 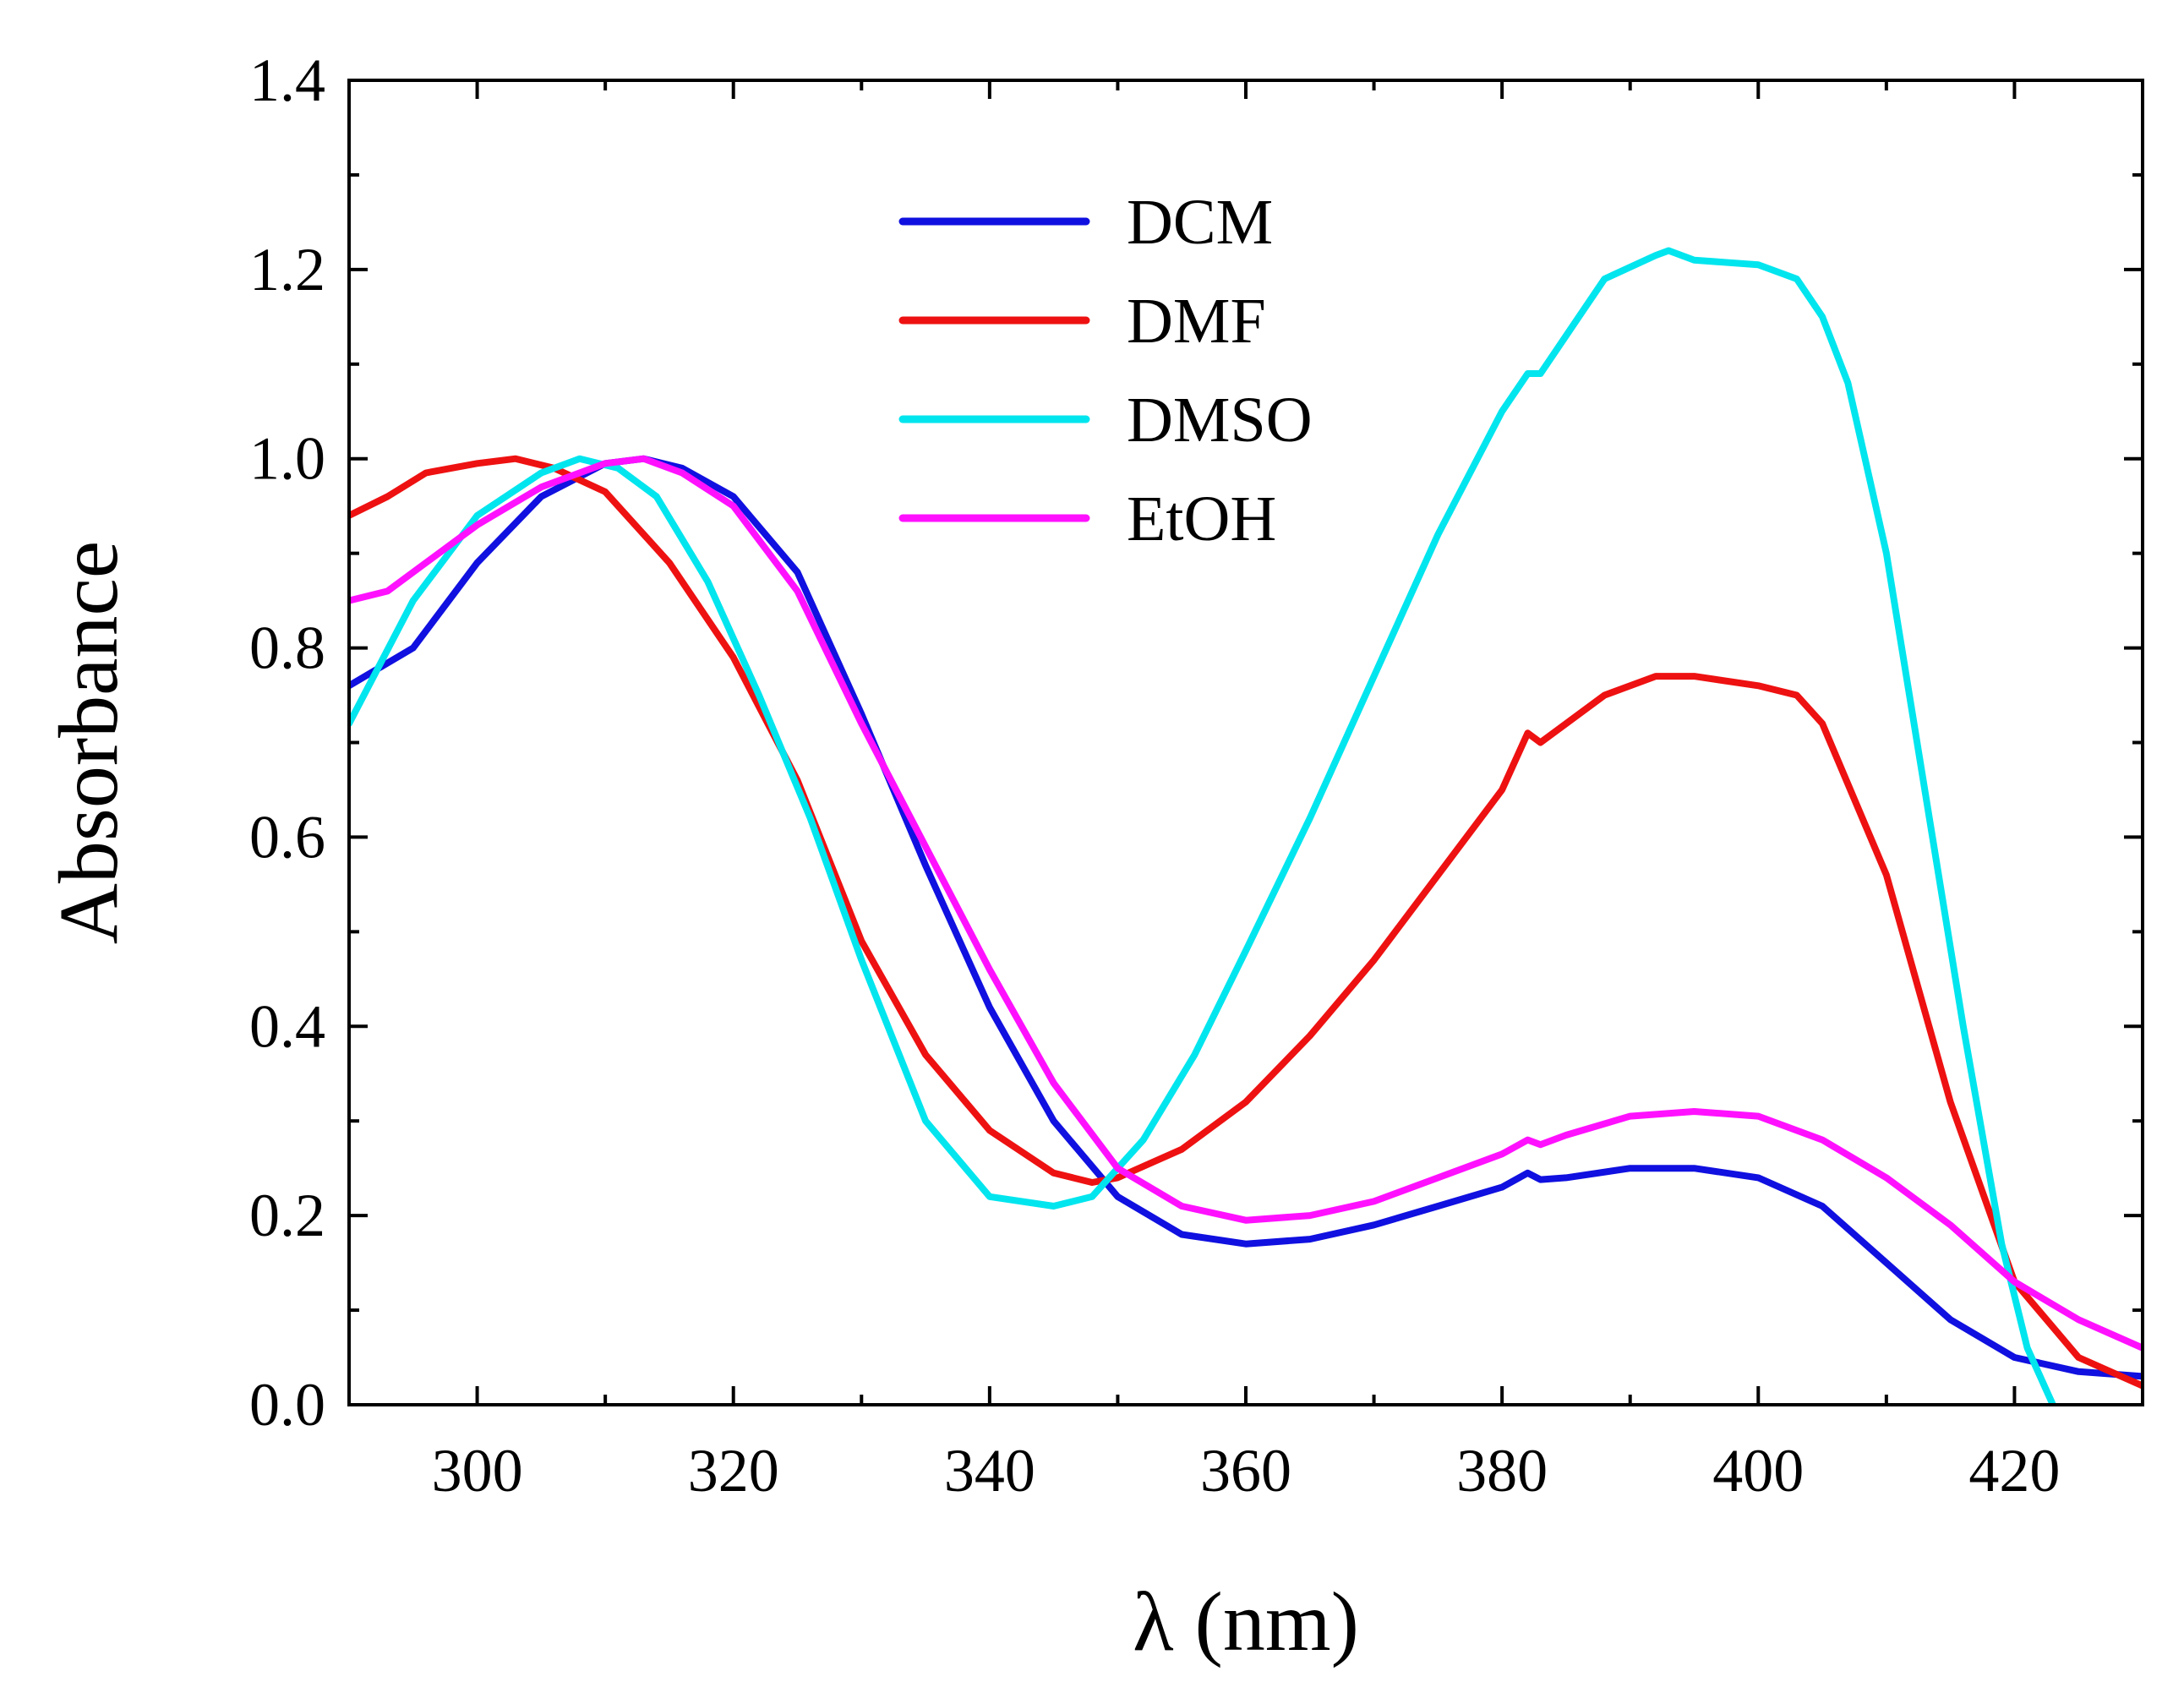 I want to click on y-tick-label: 0.2, so click(x=287, y=1215).